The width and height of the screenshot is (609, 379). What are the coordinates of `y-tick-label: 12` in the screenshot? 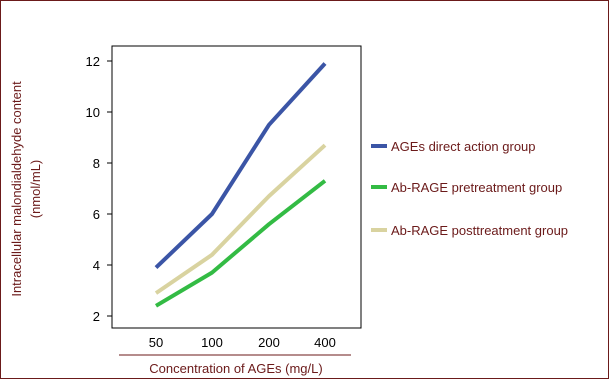 It's located at (93, 61).